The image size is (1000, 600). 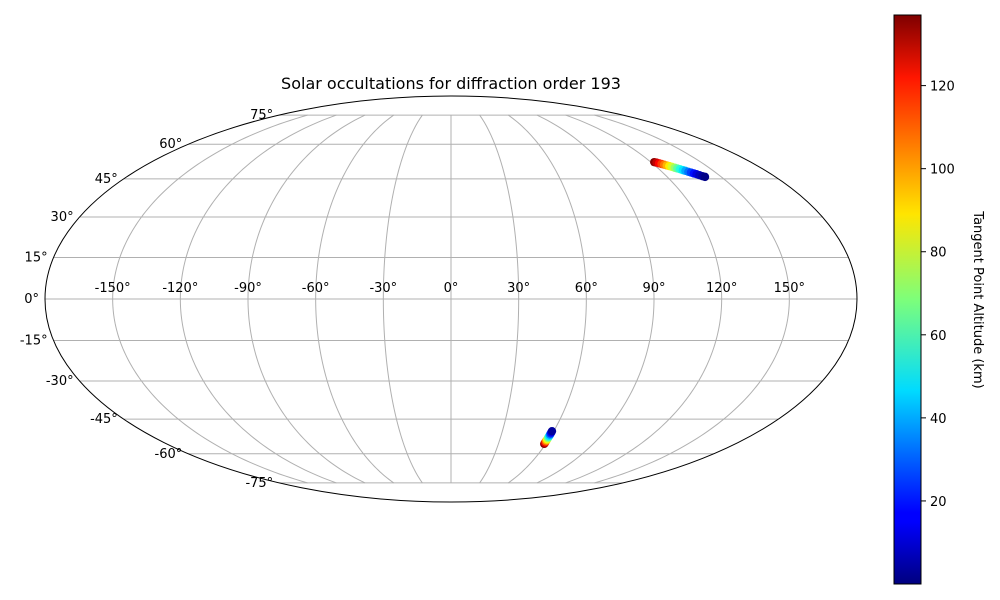 What do you see at coordinates (34, 341) in the screenshot?
I see `latitude-tick-label: -15°` at bounding box center [34, 341].